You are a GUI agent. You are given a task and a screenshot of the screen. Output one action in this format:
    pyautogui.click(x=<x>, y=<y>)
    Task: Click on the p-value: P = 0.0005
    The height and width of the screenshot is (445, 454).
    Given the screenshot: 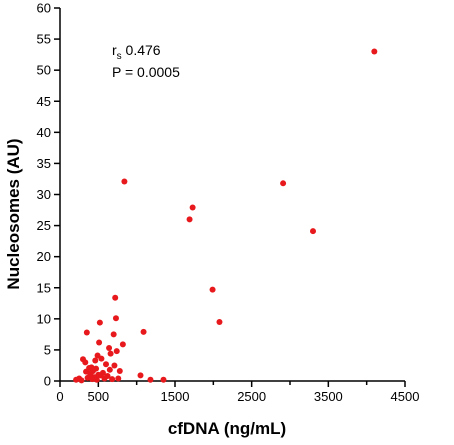 What is the action you would take?
    pyautogui.click(x=146, y=72)
    